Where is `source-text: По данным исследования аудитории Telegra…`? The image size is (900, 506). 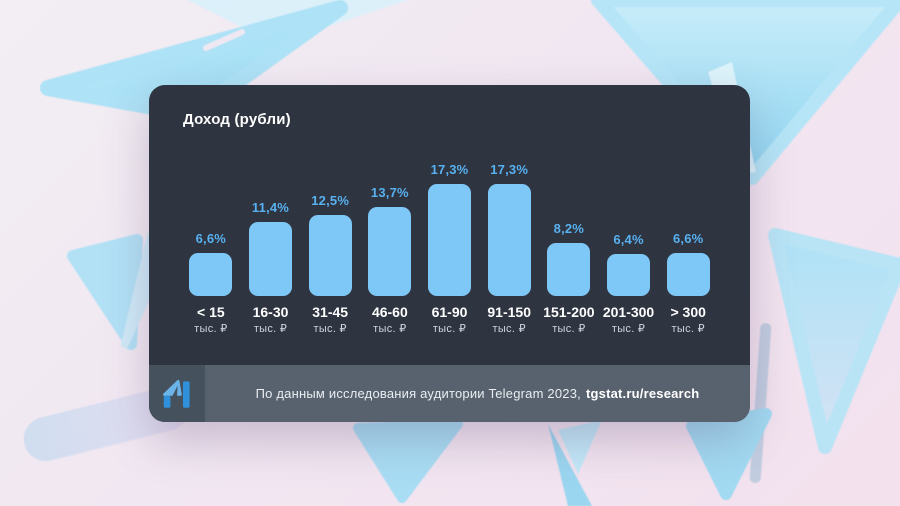
source-text: По данным исследования аудитории Telegra… is located at coordinates (418, 393).